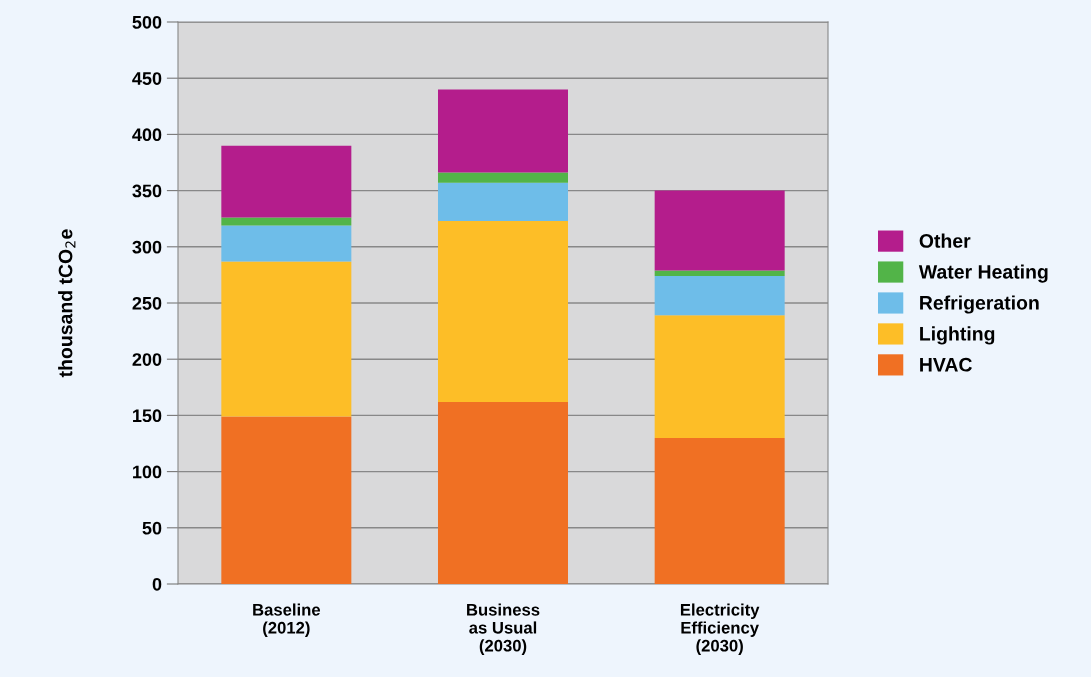 This screenshot has height=677, width=1091. I want to click on x-tick-label: Business as Usual (2030), so click(503, 629).